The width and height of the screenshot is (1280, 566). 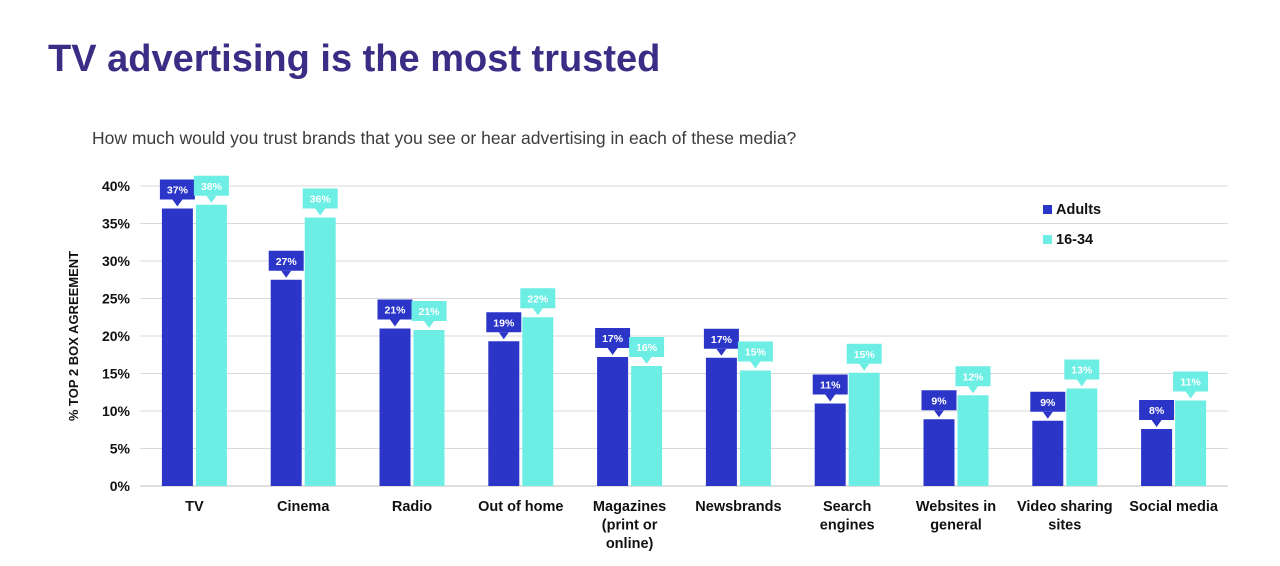 I want to click on data-label: 12%, so click(x=973, y=377).